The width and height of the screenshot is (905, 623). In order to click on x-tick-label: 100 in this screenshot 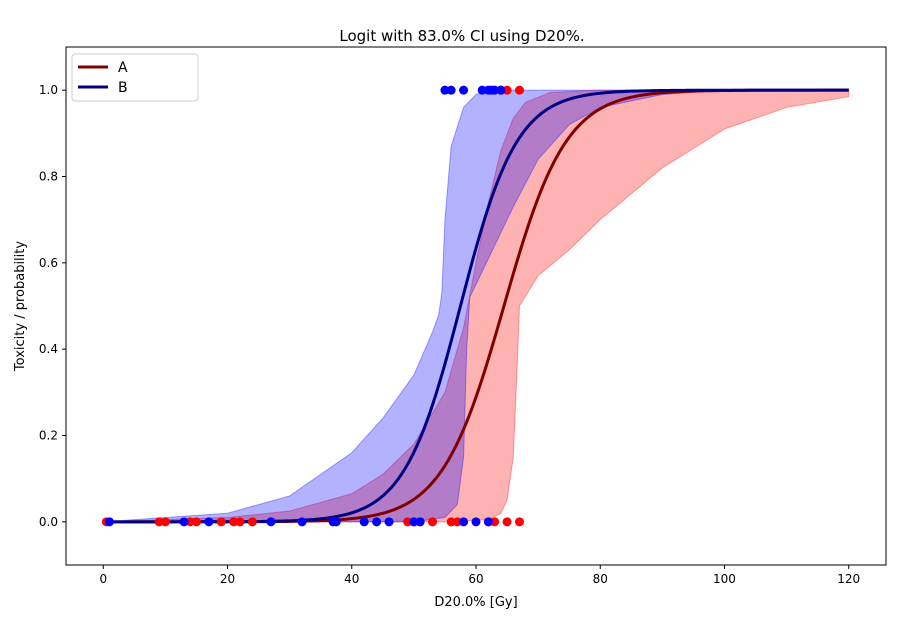, I will do `click(724, 579)`.